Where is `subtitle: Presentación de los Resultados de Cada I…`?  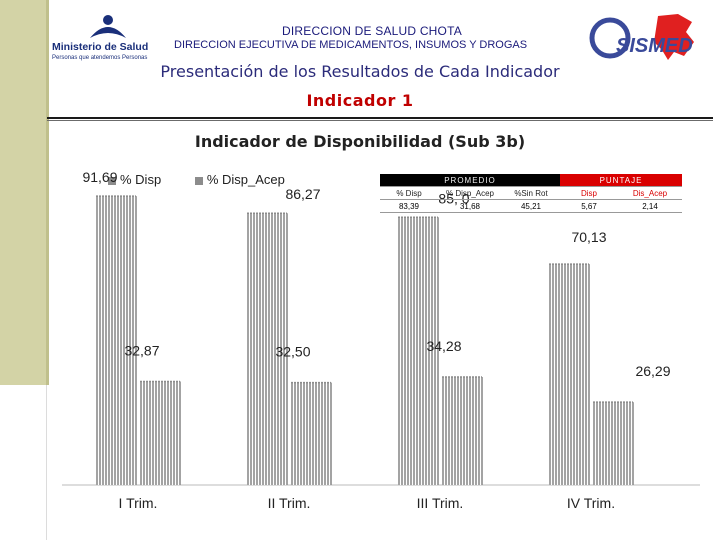 subtitle: Presentación de los Resultados de Cada I… is located at coordinates (360, 71).